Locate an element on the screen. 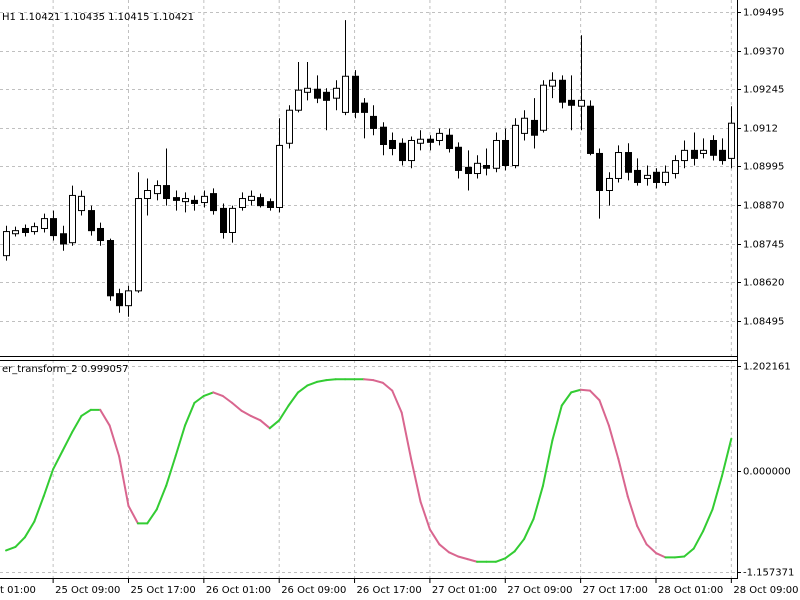 The width and height of the screenshot is (800, 600). y-tick-label: 1.202161 is located at coordinates (767, 367).